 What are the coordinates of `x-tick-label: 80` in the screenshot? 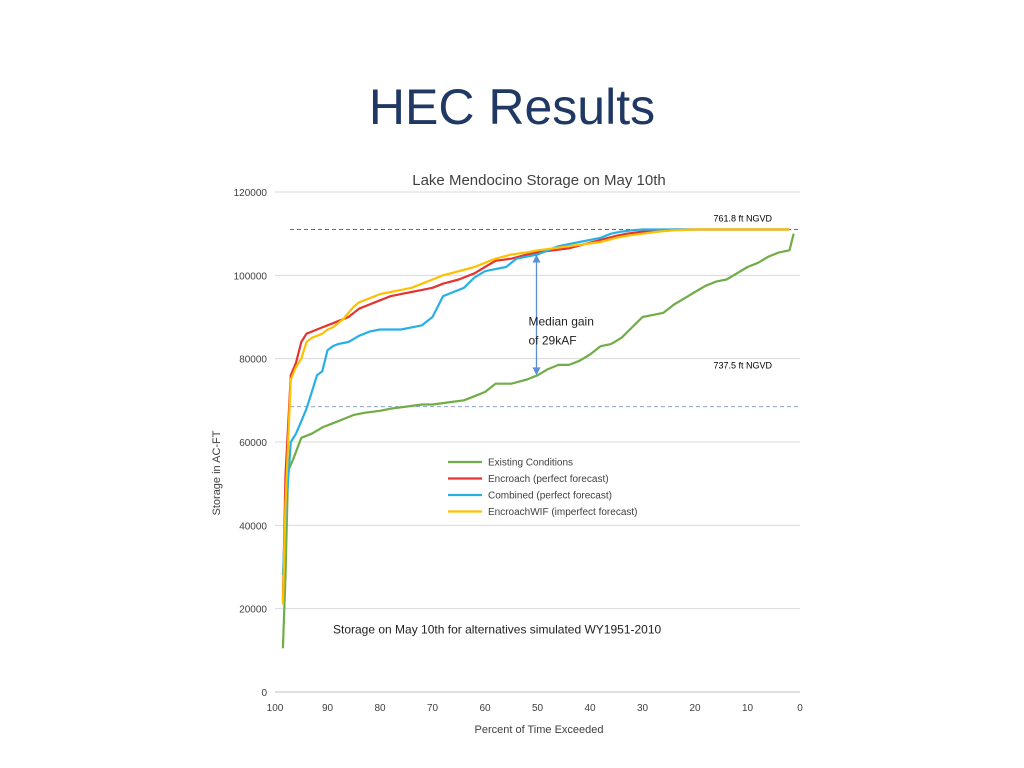 It's located at (380, 708).